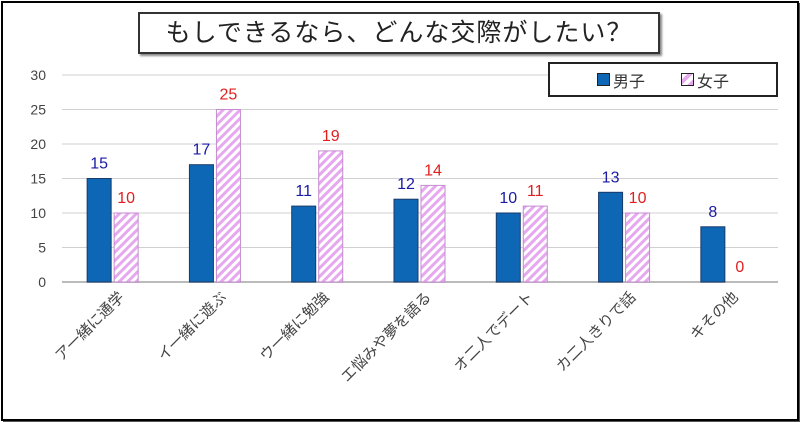  Describe the element at coordinates (38, 110) in the screenshot. I see `y-tick-label: 25` at that location.